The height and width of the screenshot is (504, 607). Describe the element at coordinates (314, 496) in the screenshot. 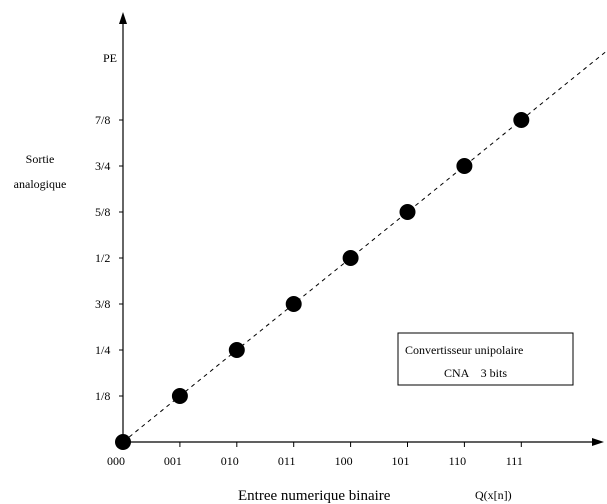

I see `x-axis-label: Entree numerique binaire` at that location.